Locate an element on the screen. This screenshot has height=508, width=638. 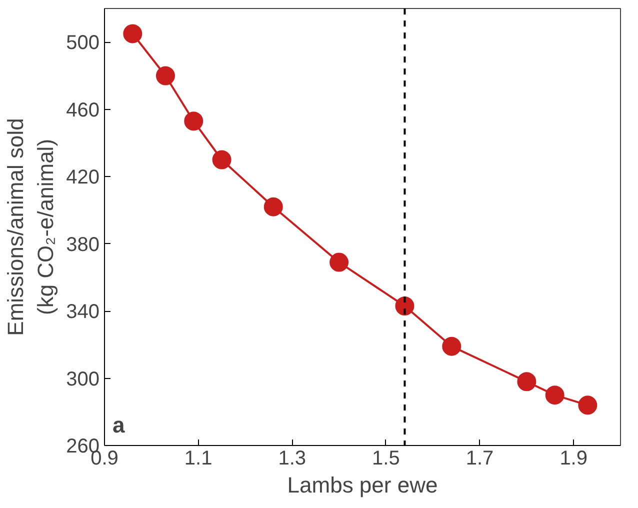
x-tick-label: 1.3 is located at coordinates (292, 459).